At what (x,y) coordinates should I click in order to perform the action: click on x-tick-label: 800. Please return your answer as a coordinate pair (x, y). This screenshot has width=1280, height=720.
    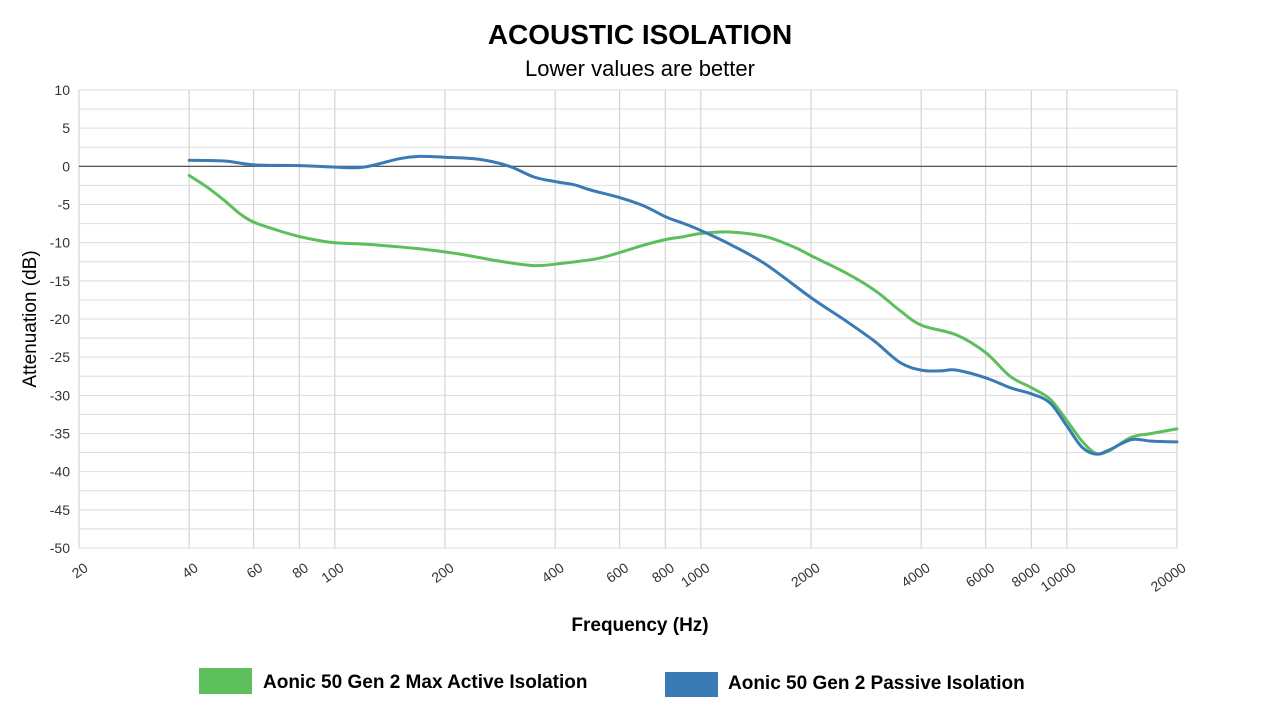
    Looking at the image, I should click on (663, 572).